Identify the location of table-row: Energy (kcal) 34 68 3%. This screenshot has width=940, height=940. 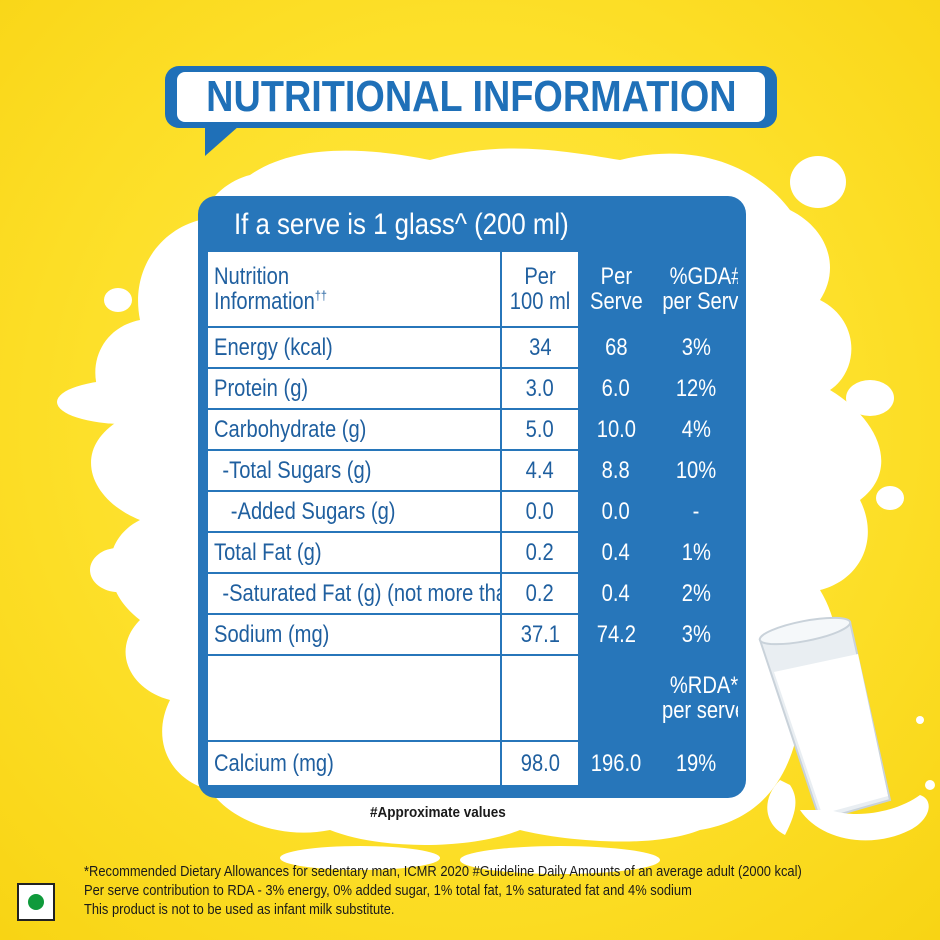
(473, 347).